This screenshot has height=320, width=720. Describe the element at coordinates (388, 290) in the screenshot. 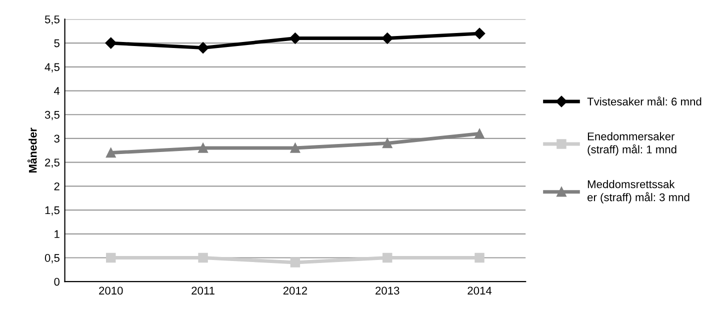

I see `x-tick-label: 2013` at that location.